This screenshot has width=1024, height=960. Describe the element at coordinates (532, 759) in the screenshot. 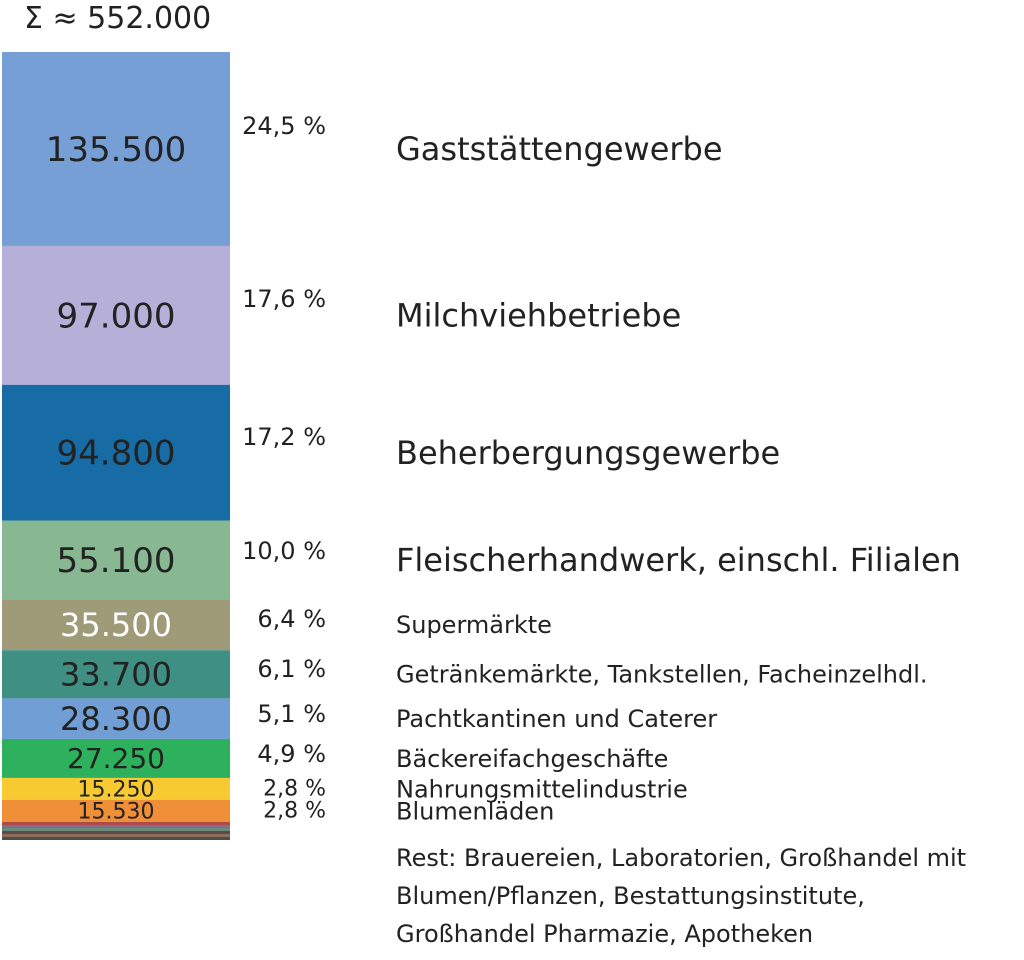

I see `category-label: Bäckereifachgeschäfte` at that location.